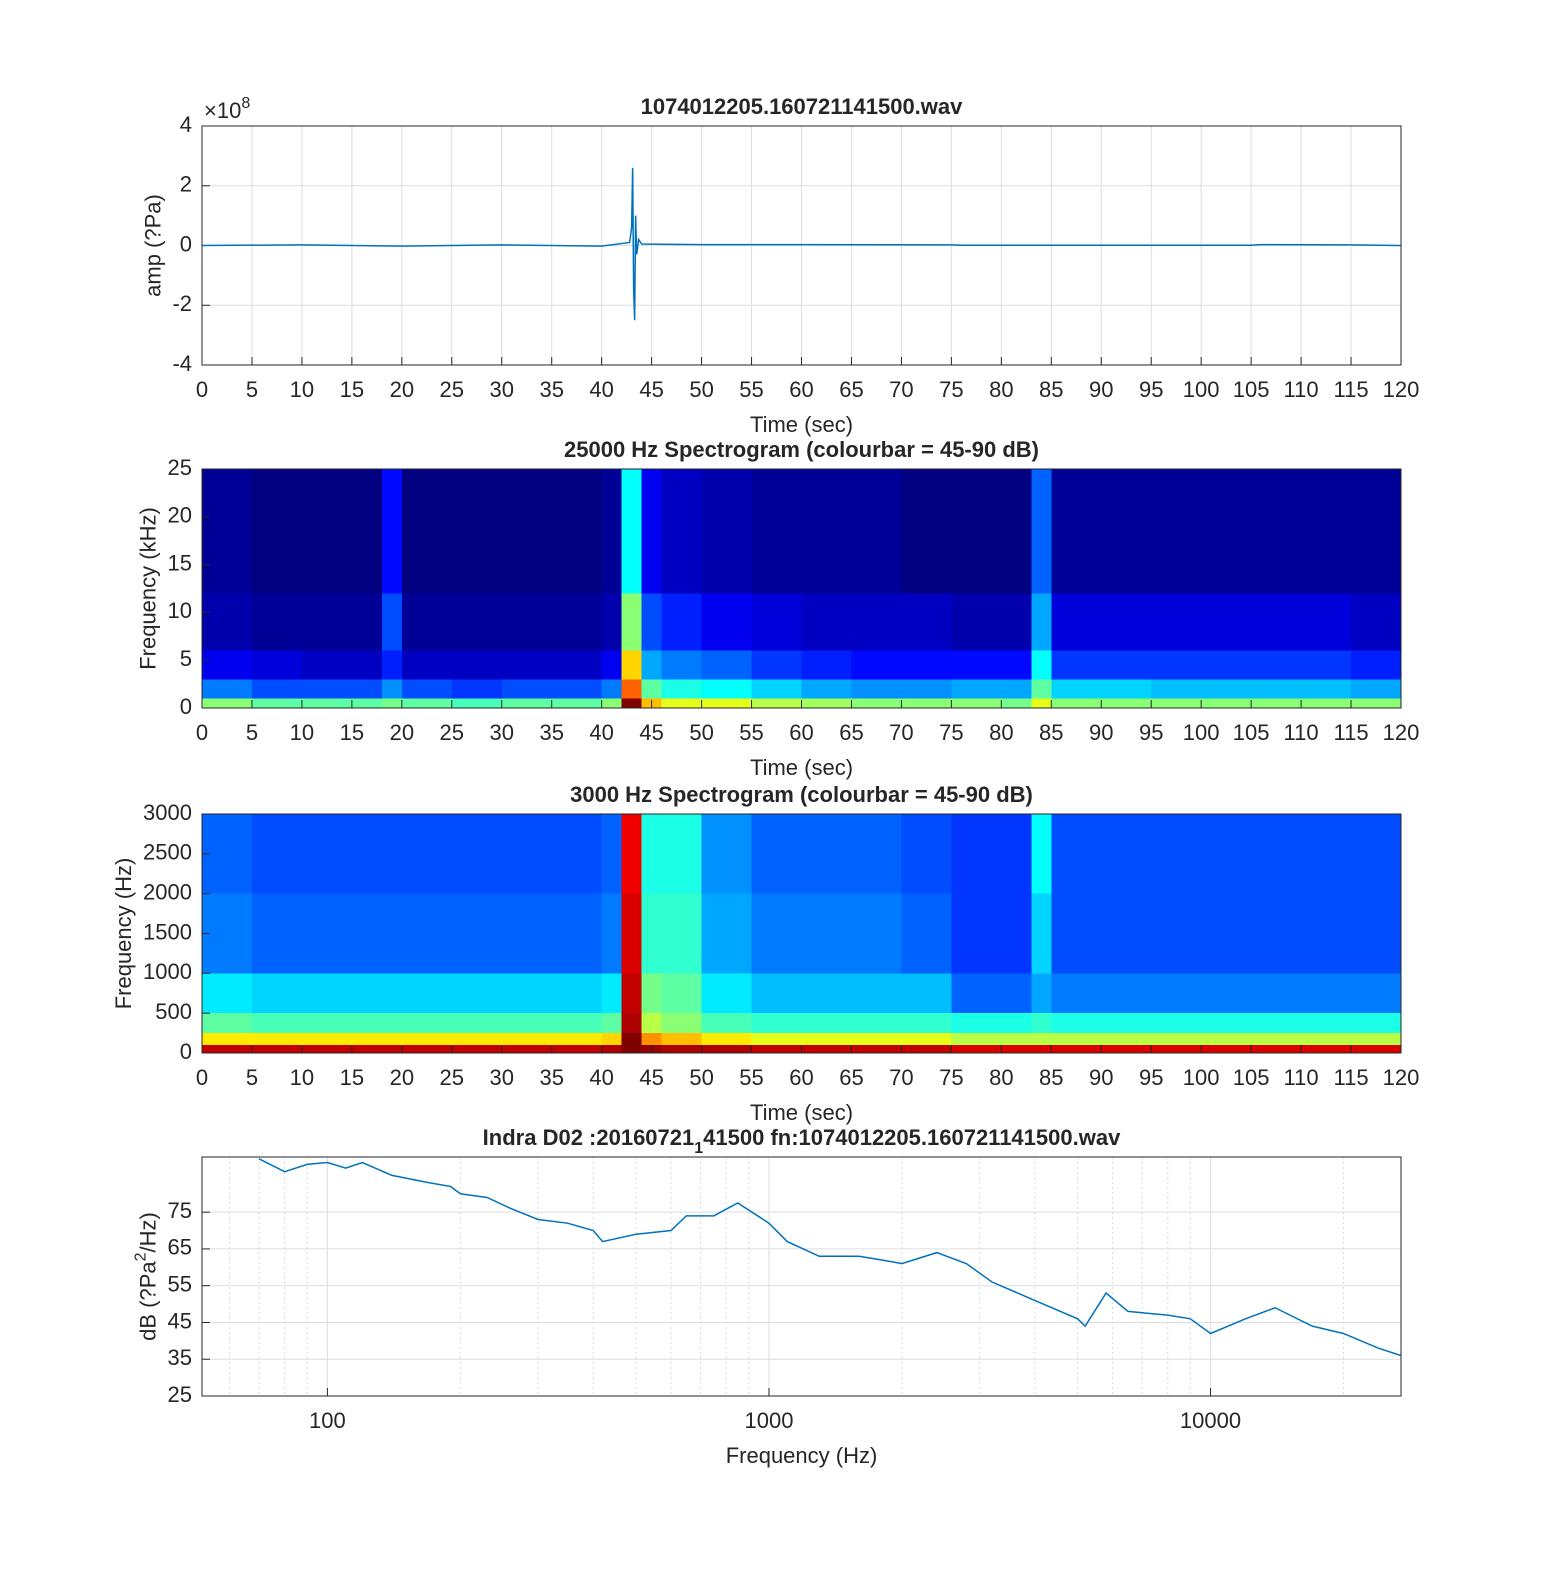 This screenshot has width=1563, height=1583. I want to click on y-tick-label: 25, so click(180, 1394).